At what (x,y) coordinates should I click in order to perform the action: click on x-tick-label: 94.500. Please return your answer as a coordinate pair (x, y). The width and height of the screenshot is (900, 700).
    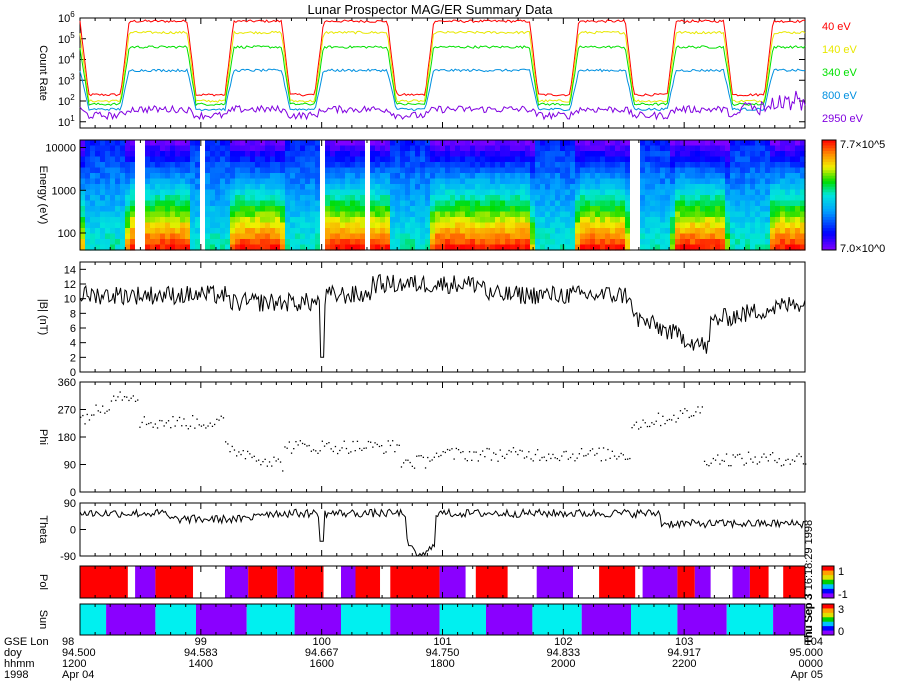
    Looking at the image, I should click on (79, 653).